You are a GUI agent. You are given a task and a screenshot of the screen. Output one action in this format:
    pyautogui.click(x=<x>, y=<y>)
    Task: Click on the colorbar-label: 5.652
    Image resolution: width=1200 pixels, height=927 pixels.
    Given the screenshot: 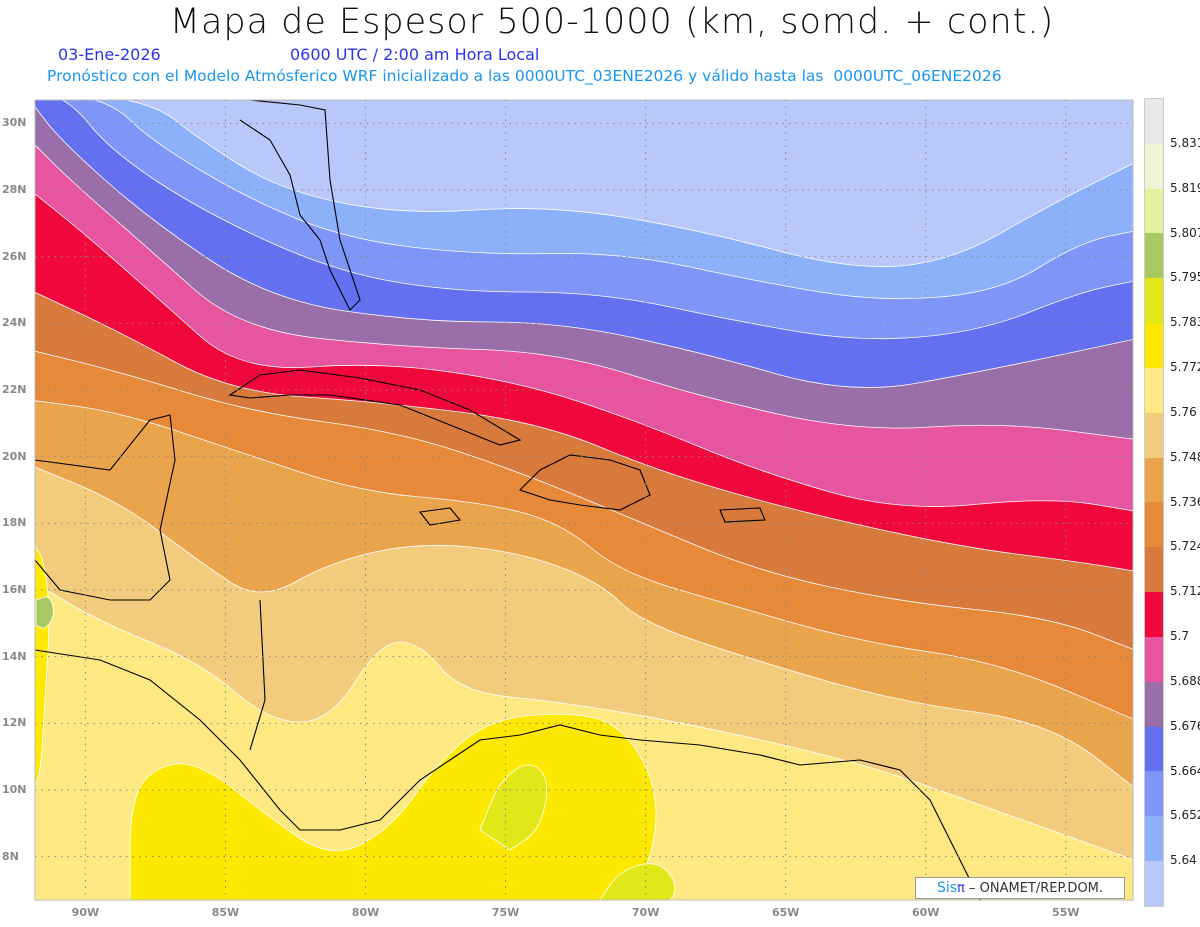 What is the action you would take?
    pyautogui.click(x=1185, y=815)
    